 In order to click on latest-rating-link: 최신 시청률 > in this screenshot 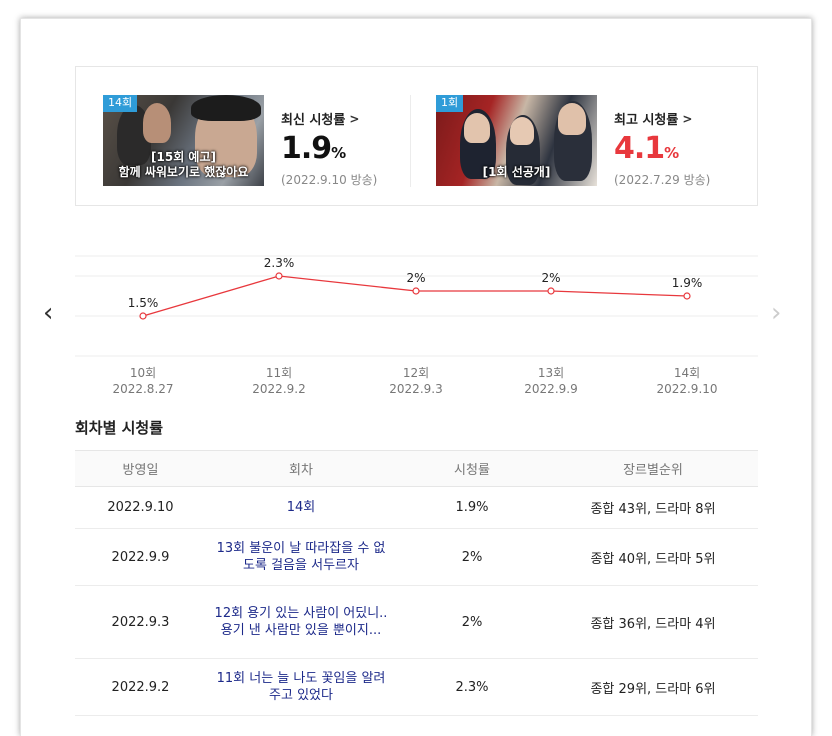, I will do `click(320, 120)`.